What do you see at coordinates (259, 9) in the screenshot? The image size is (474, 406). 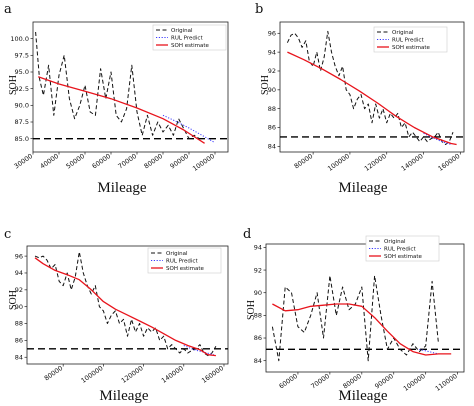 I see `panel-label: b` at bounding box center [259, 9].